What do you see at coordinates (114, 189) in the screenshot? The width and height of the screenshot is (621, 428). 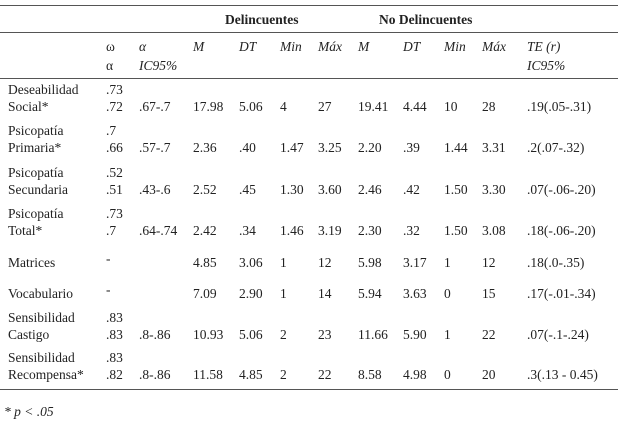 I see `omega-cell: .51` at bounding box center [114, 189].